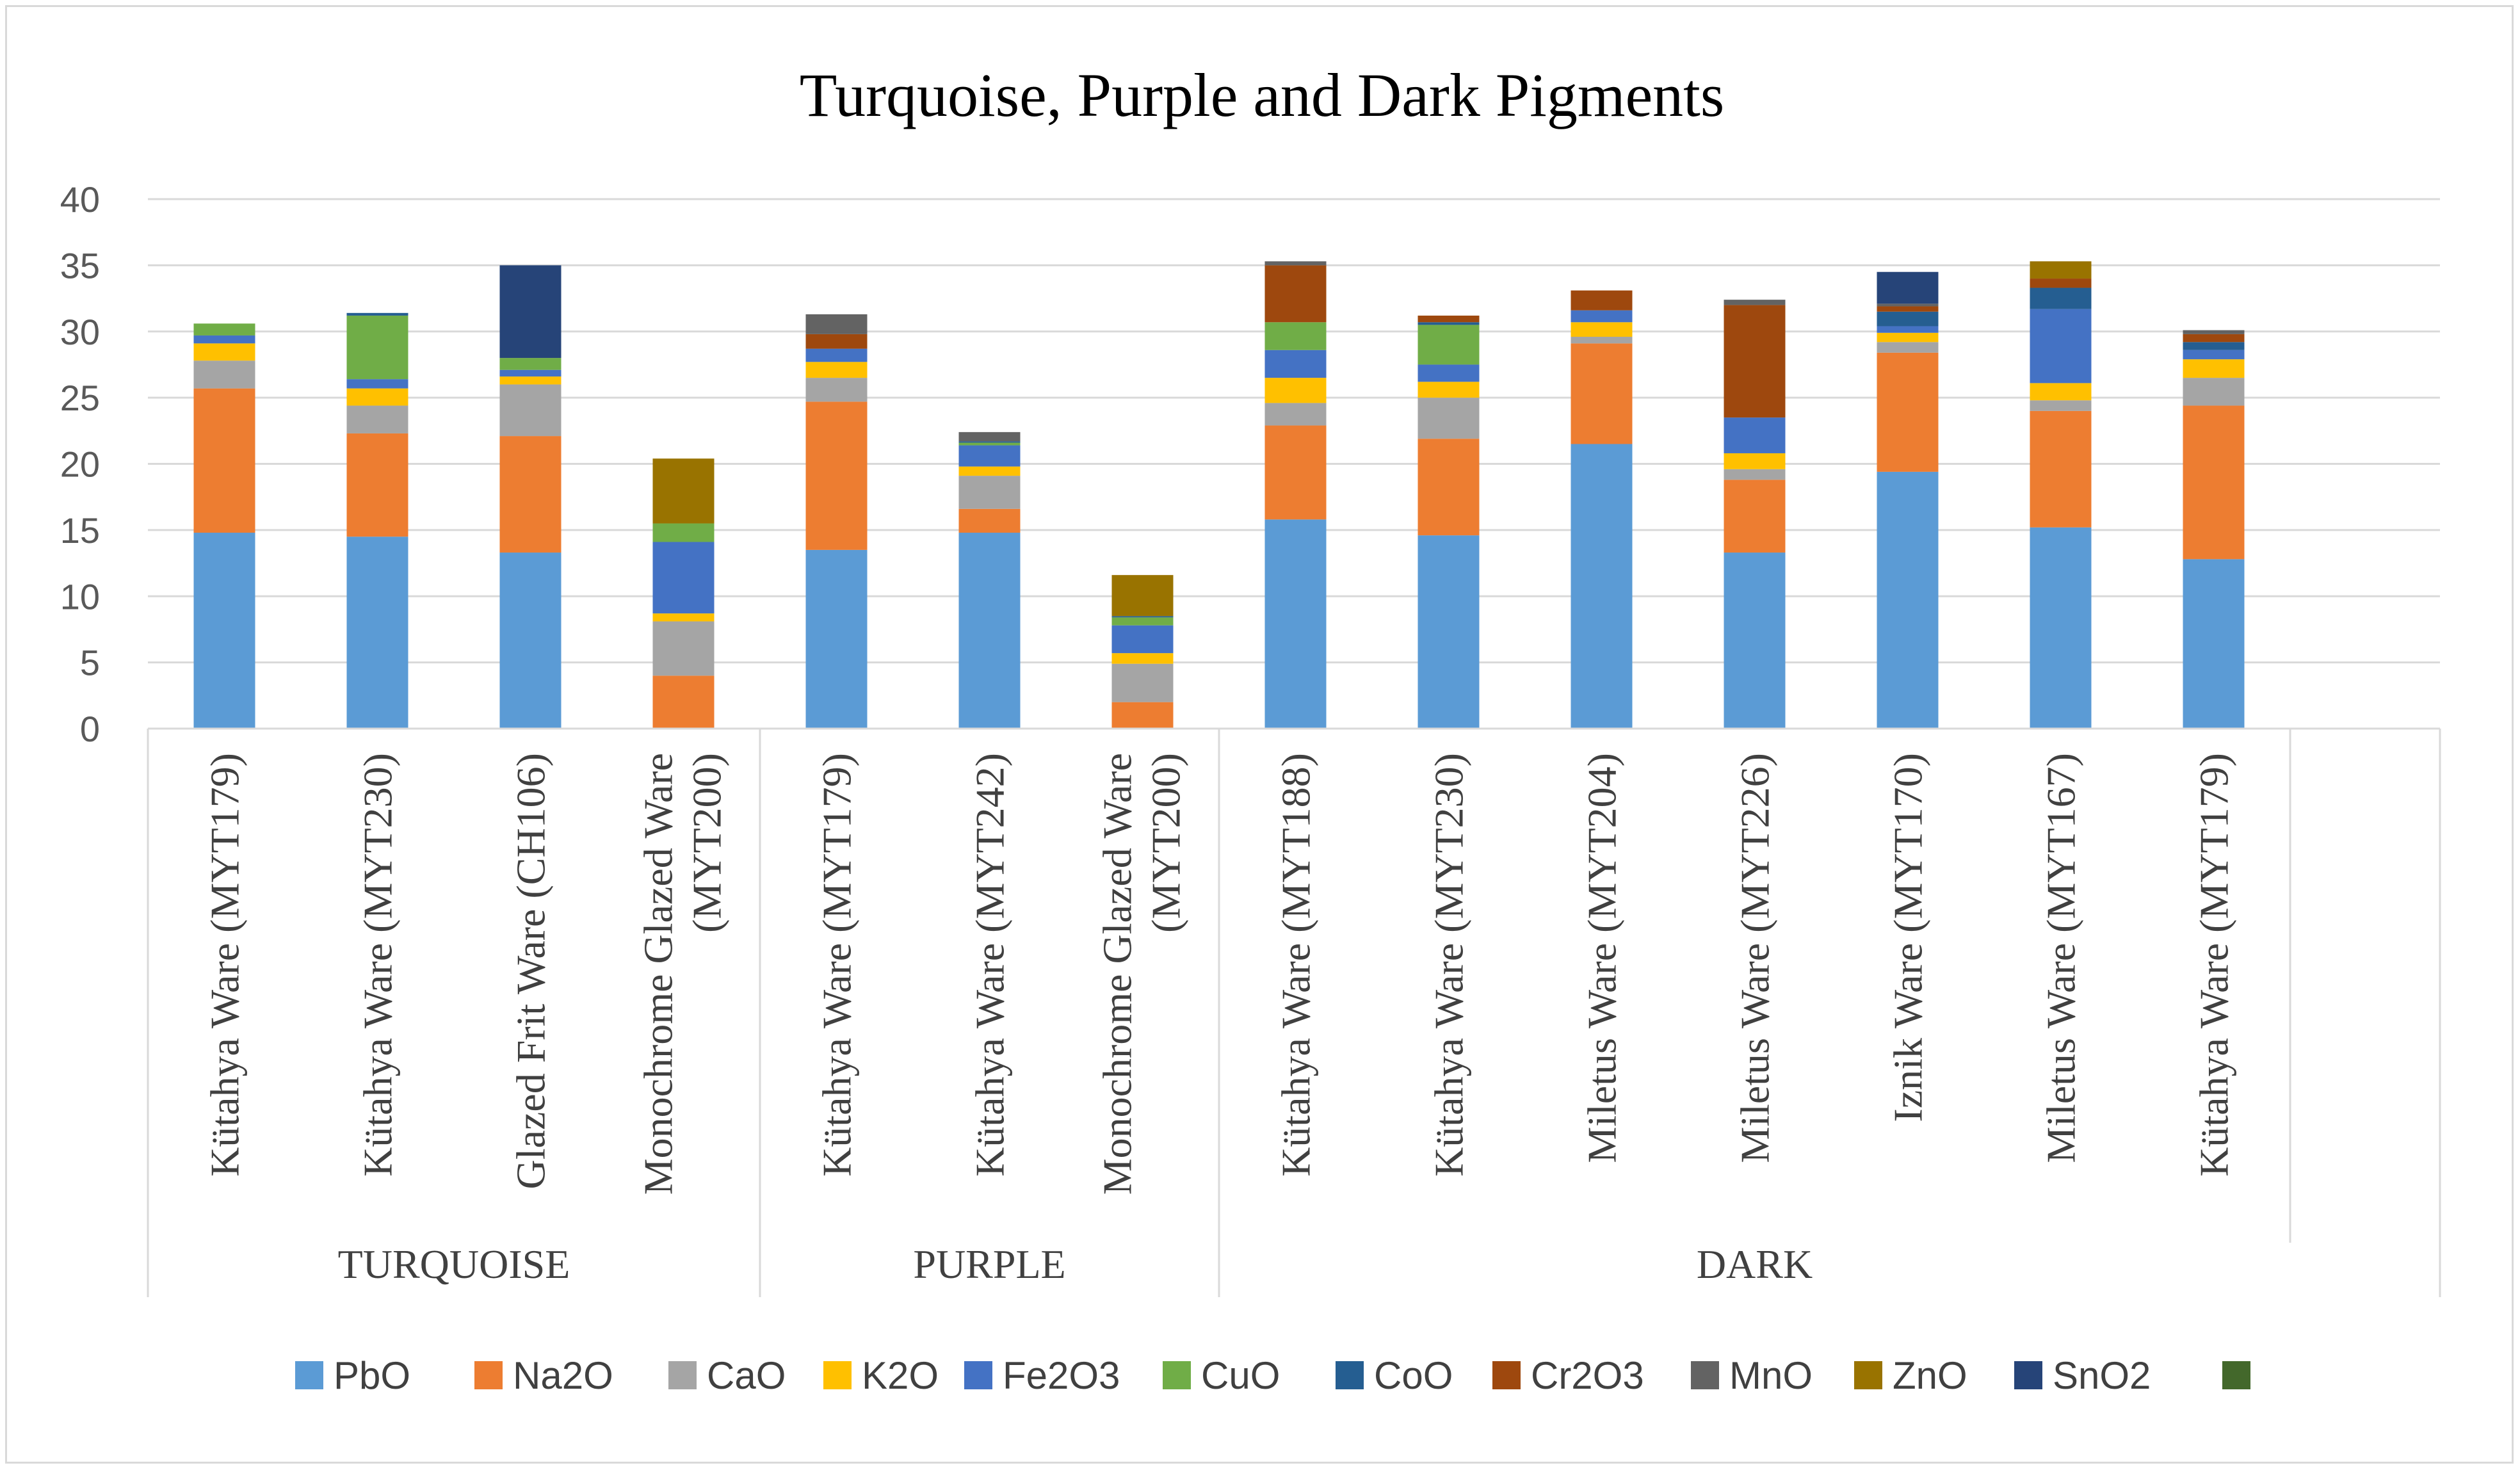 The image size is (2520, 1470). I want to click on chart-title: Turquoise, Purple and Dark Pigments, so click(1262, 95).